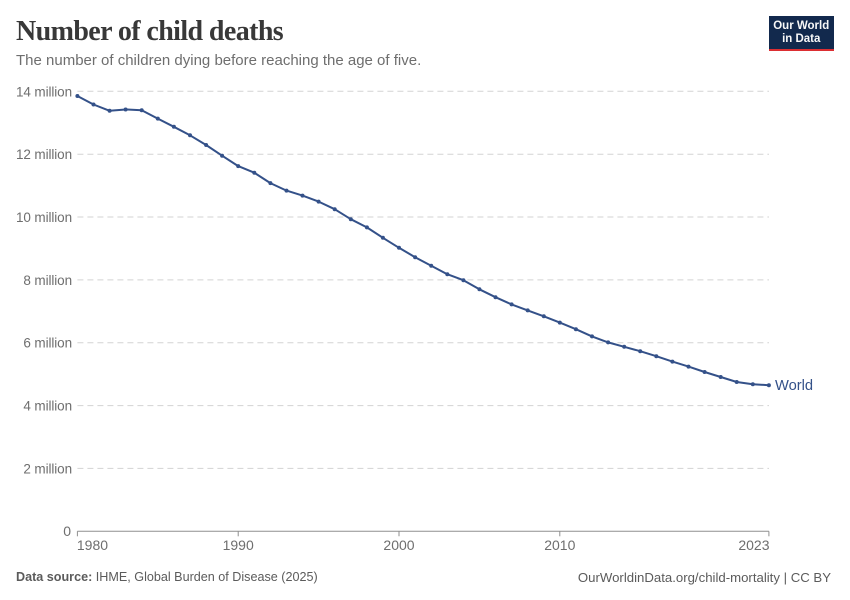  Describe the element at coordinates (398, 545) in the screenshot. I see `svg-text: 2000` at that location.